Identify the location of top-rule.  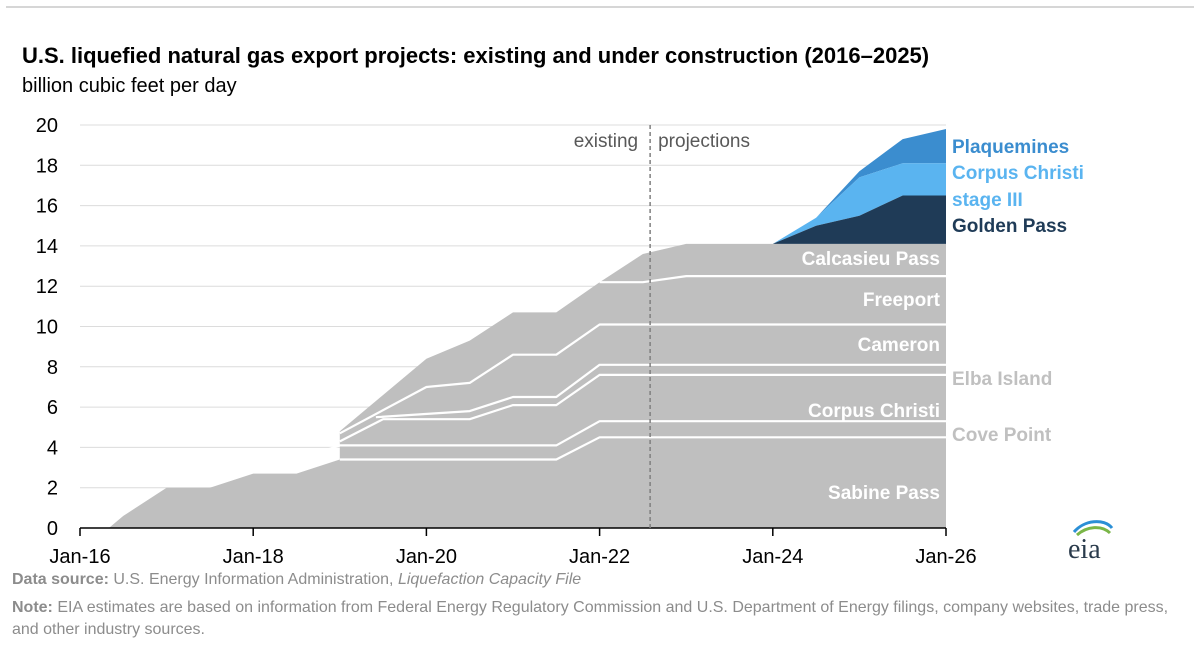
(600, 7).